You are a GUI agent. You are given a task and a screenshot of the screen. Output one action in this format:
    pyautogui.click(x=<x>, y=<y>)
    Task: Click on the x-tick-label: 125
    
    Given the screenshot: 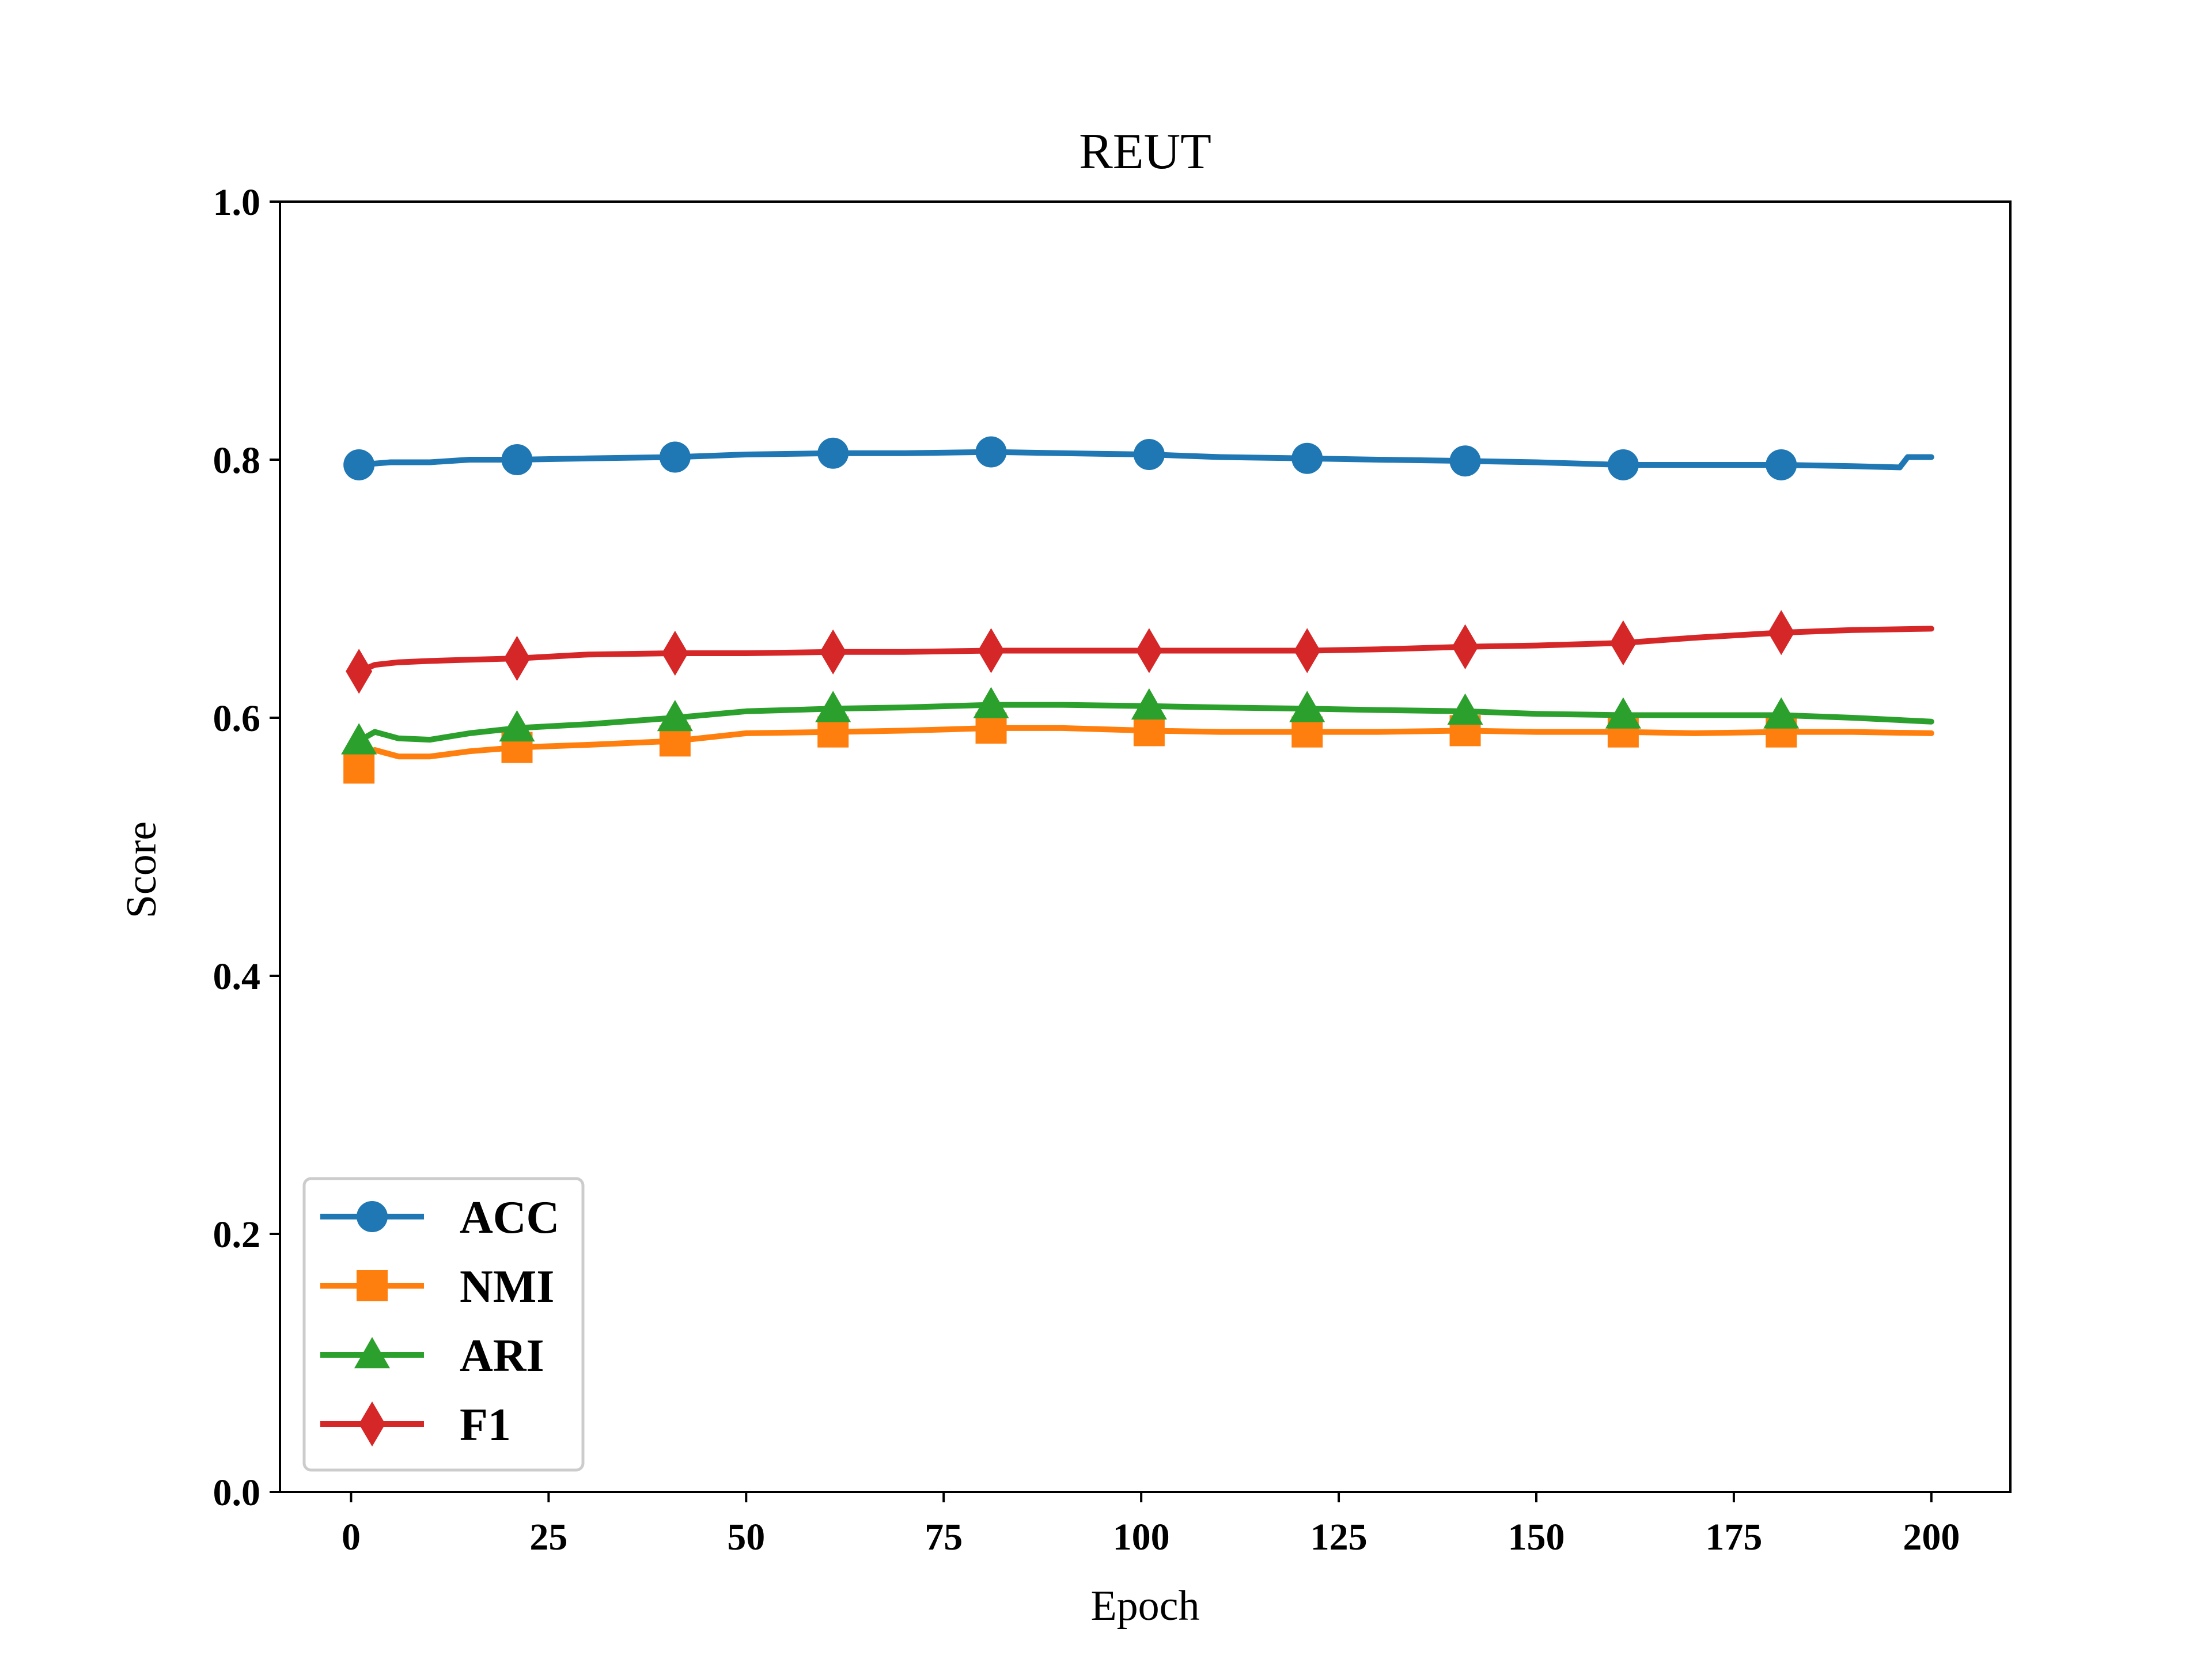 What is the action you would take?
    pyautogui.click(x=1339, y=1537)
    